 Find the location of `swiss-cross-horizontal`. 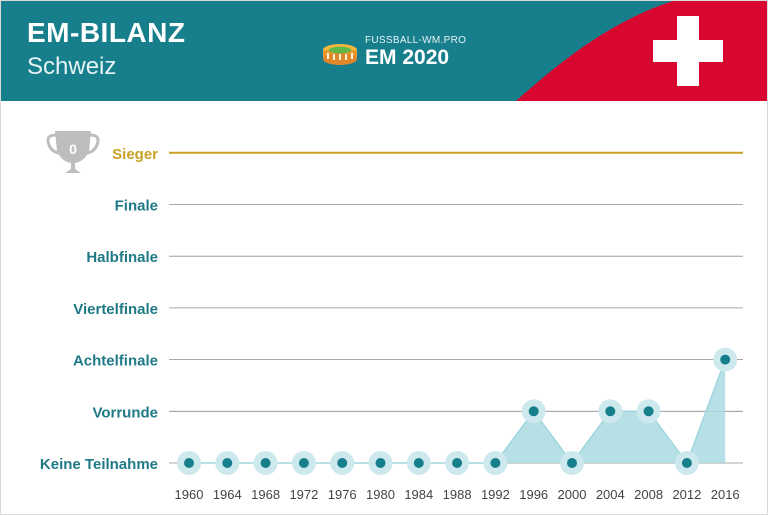

swiss-cross-horizontal is located at coordinates (688, 51).